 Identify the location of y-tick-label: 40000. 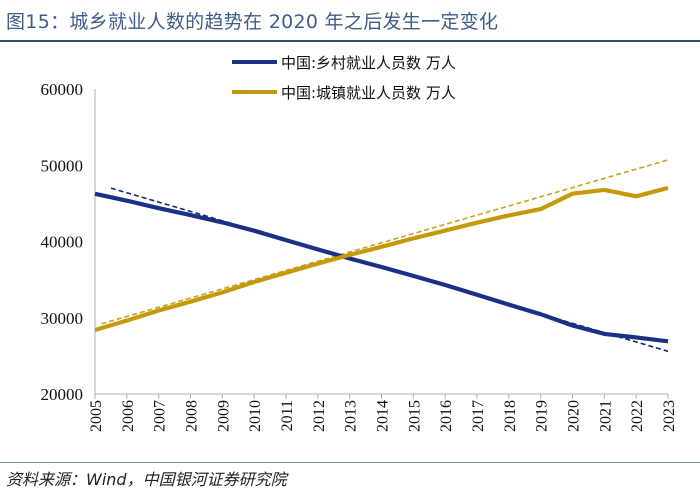
(62, 242).